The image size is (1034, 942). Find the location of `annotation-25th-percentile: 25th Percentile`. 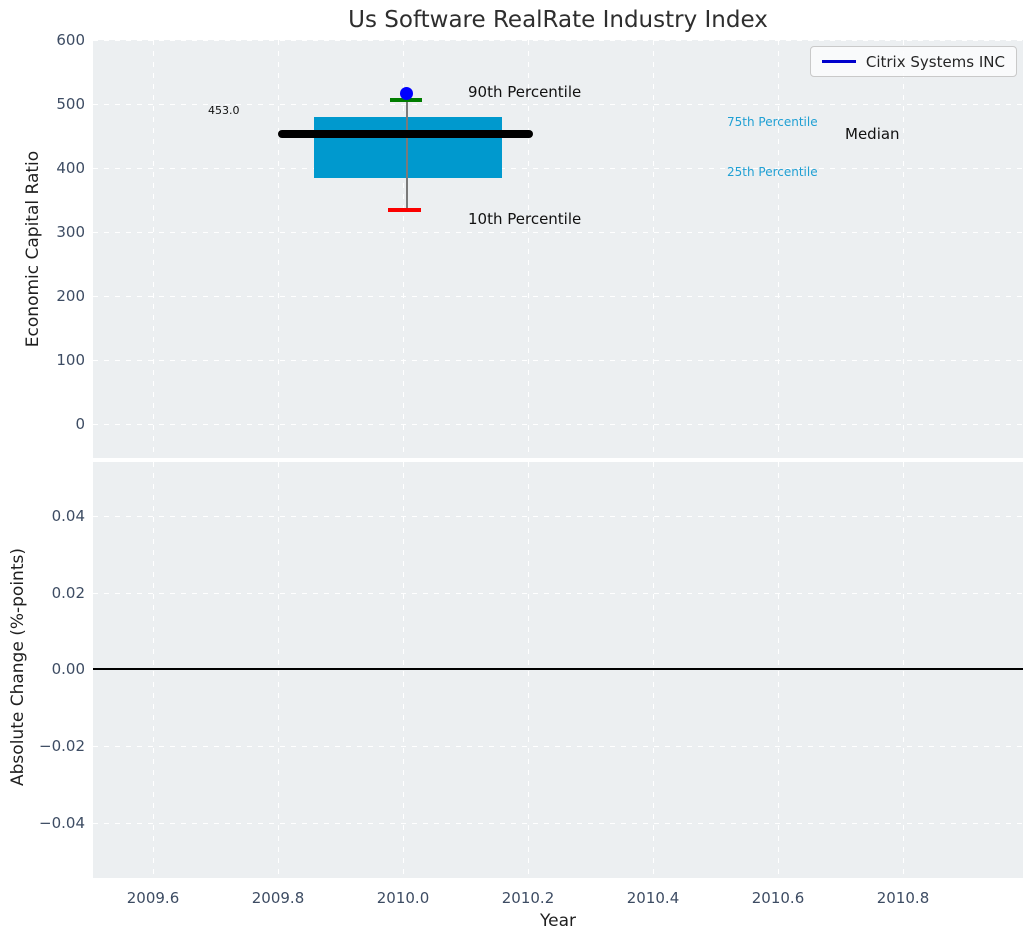

annotation-25th-percentile: 25th Percentile is located at coordinates (772, 172).